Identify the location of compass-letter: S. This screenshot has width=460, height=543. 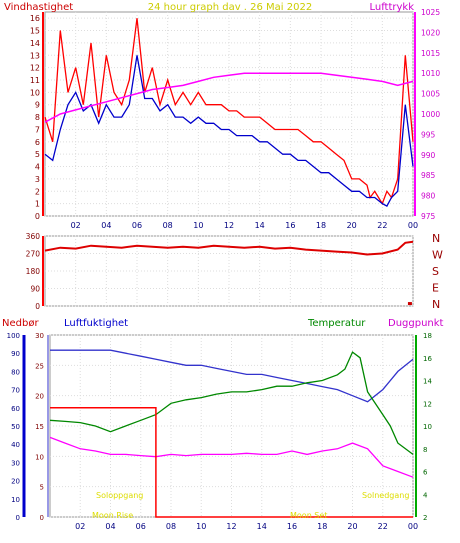
(435, 271).